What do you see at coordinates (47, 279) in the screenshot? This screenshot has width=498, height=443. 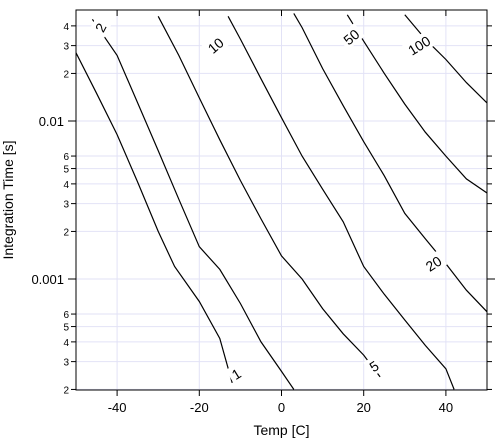 I see `y-major-tick-label: 0.001` at bounding box center [47, 279].